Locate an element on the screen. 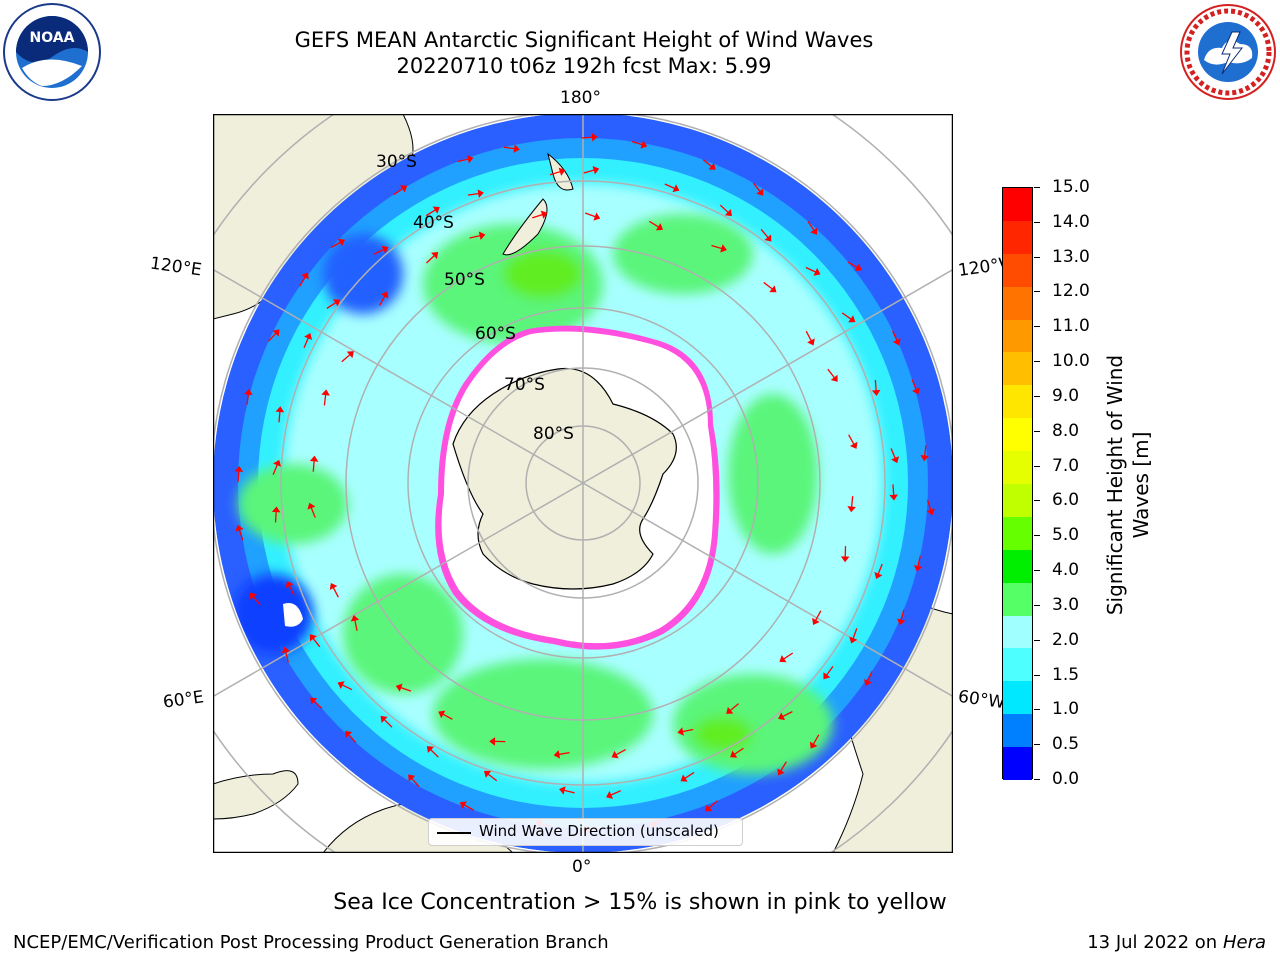  colorbar-tick-label: 12.0 is located at coordinates (1071, 291).